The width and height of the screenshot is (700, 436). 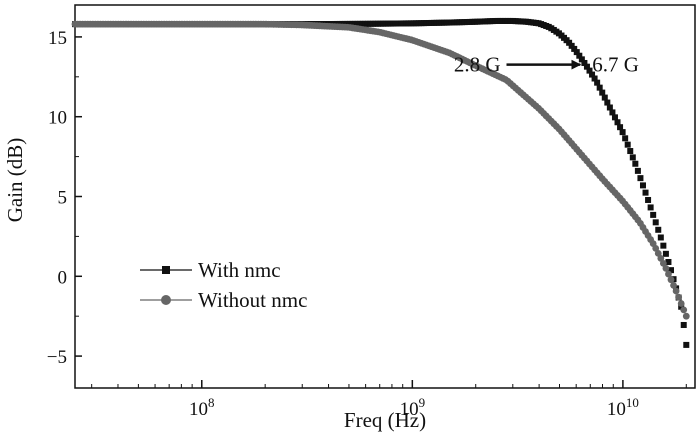 What do you see at coordinates (166, 300) in the screenshot?
I see `legend-marker-circle` at bounding box center [166, 300].